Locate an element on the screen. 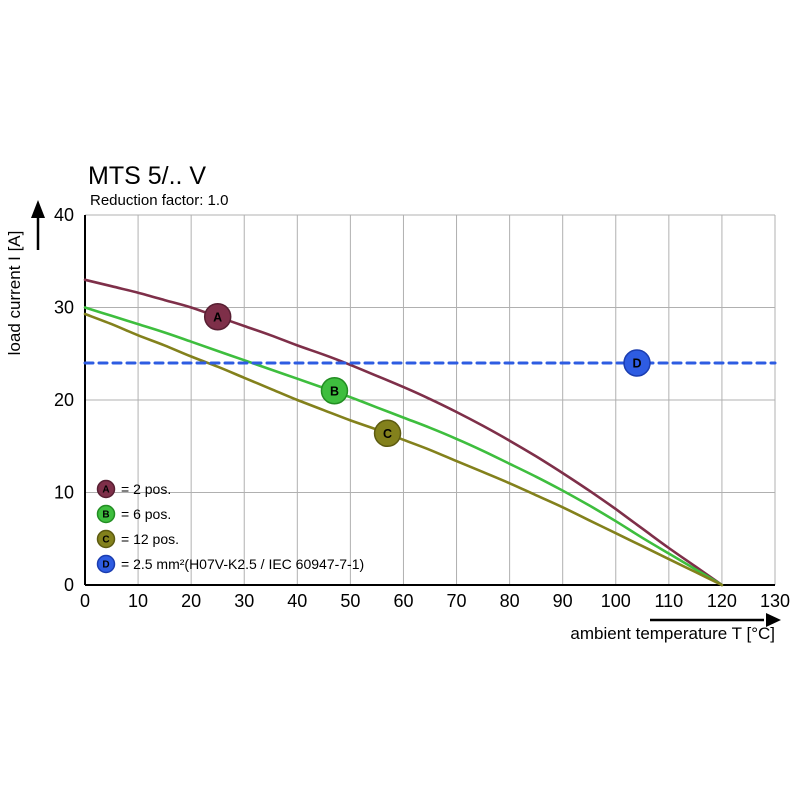 Image resolution: width=800 pixels, height=805 pixels. legend-swatch-a-icon is located at coordinates (106, 489).